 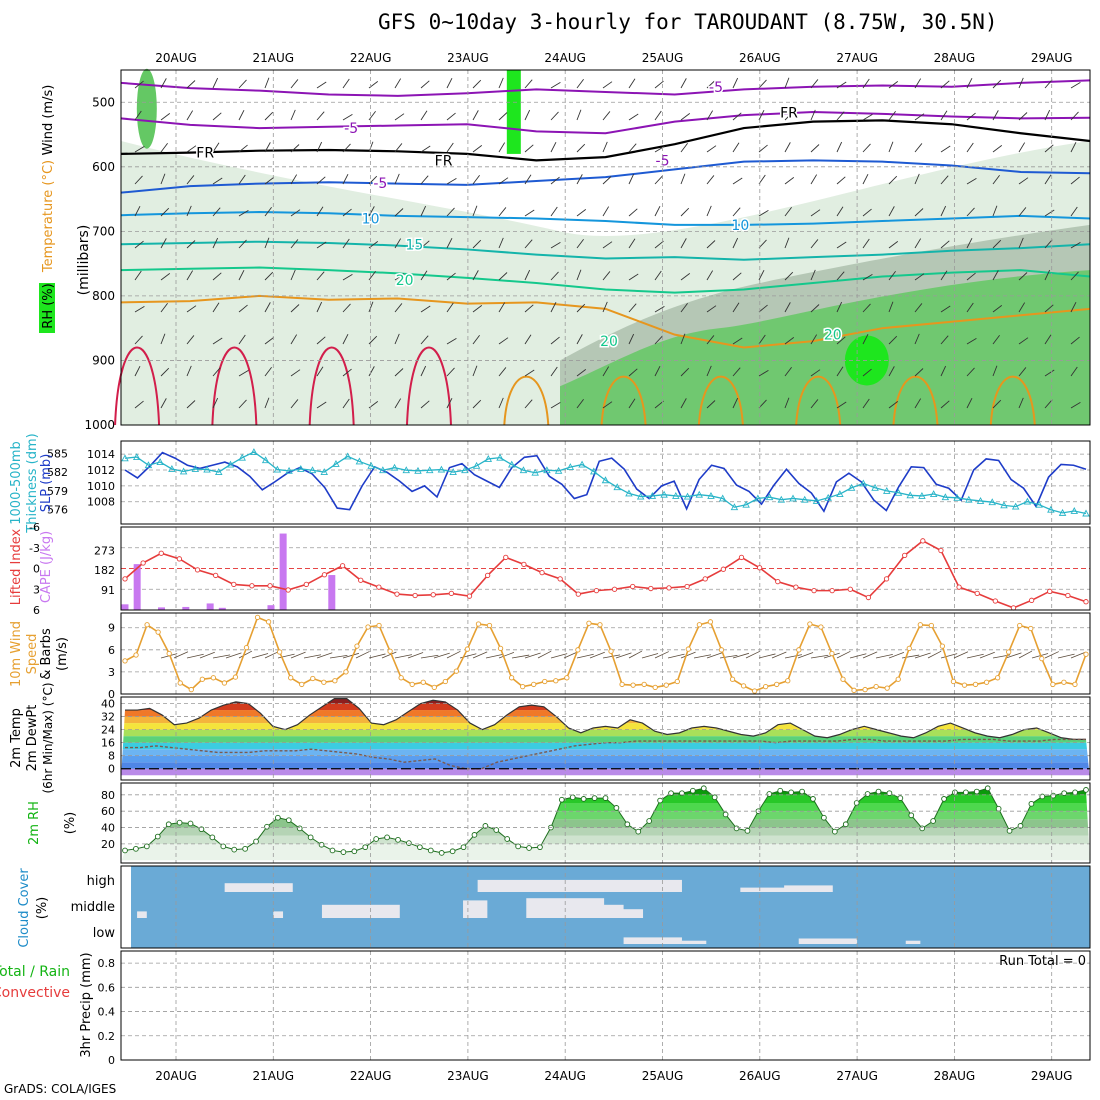 What do you see at coordinates (107, 963) in the screenshot?
I see `precip-tick-label: 0.8` at bounding box center [107, 963].